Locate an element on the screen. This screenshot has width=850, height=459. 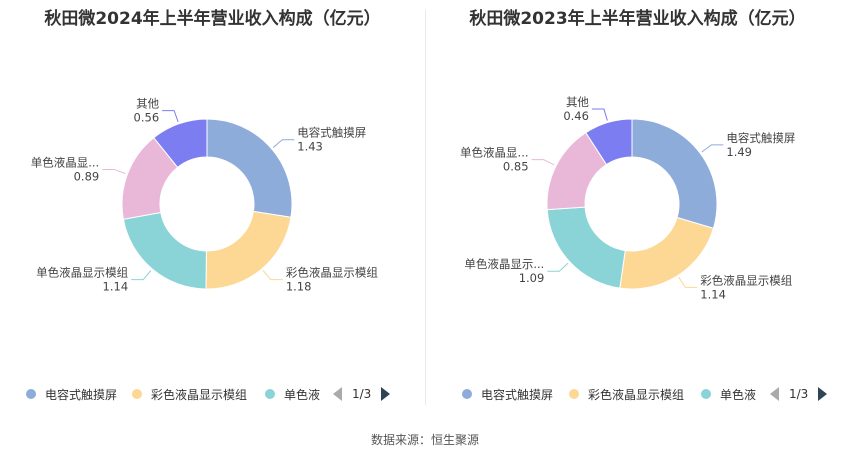
slice-label-2: 单色液晶显示模组 is located at coordinates (82, 273).